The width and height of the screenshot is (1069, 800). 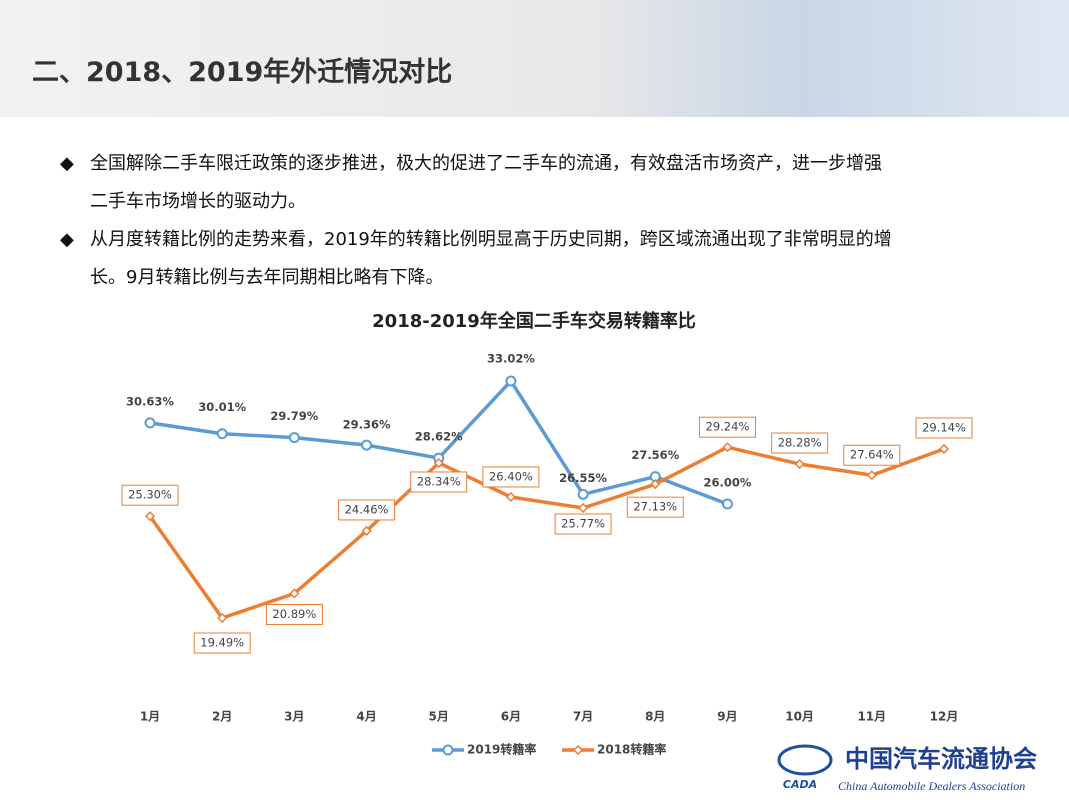 What do you see at coordinates (631, 749) in the screenshot?
I see `legend-label: 2018转籍率` at bounding box center [631, 749].